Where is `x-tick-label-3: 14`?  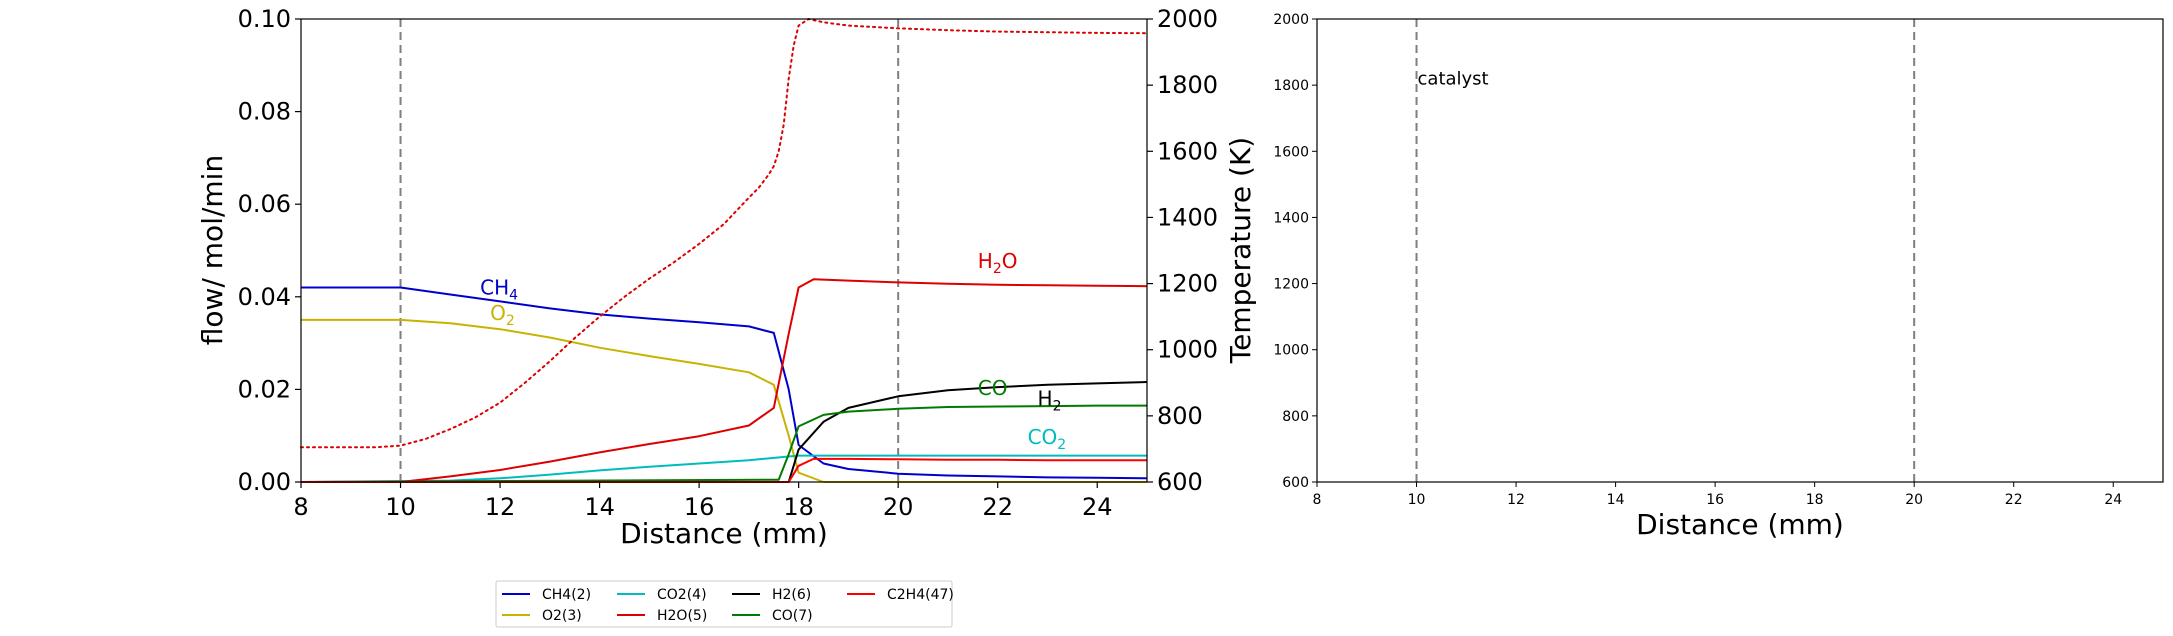 x-tick-label-3: 14 is located at coordinates (599, 507).